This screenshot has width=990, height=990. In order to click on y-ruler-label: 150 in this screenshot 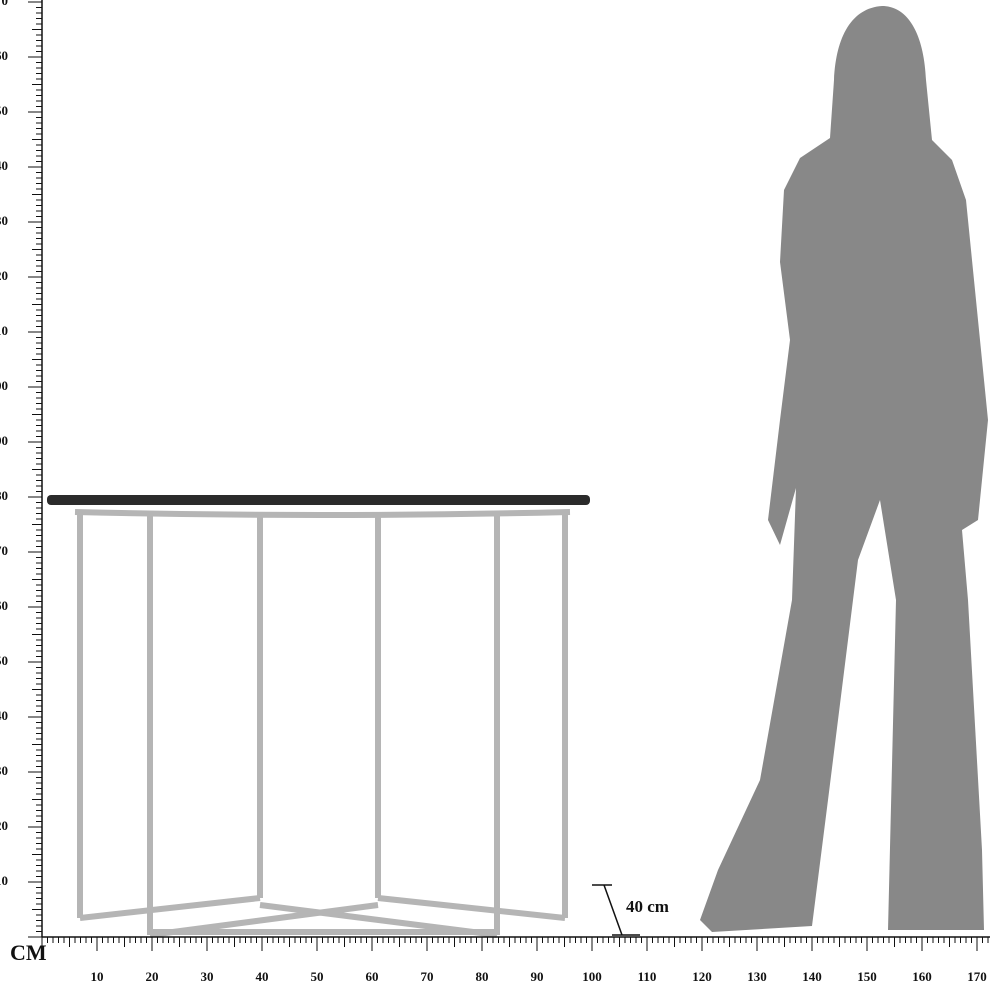, I will do `click(4, 110)`.